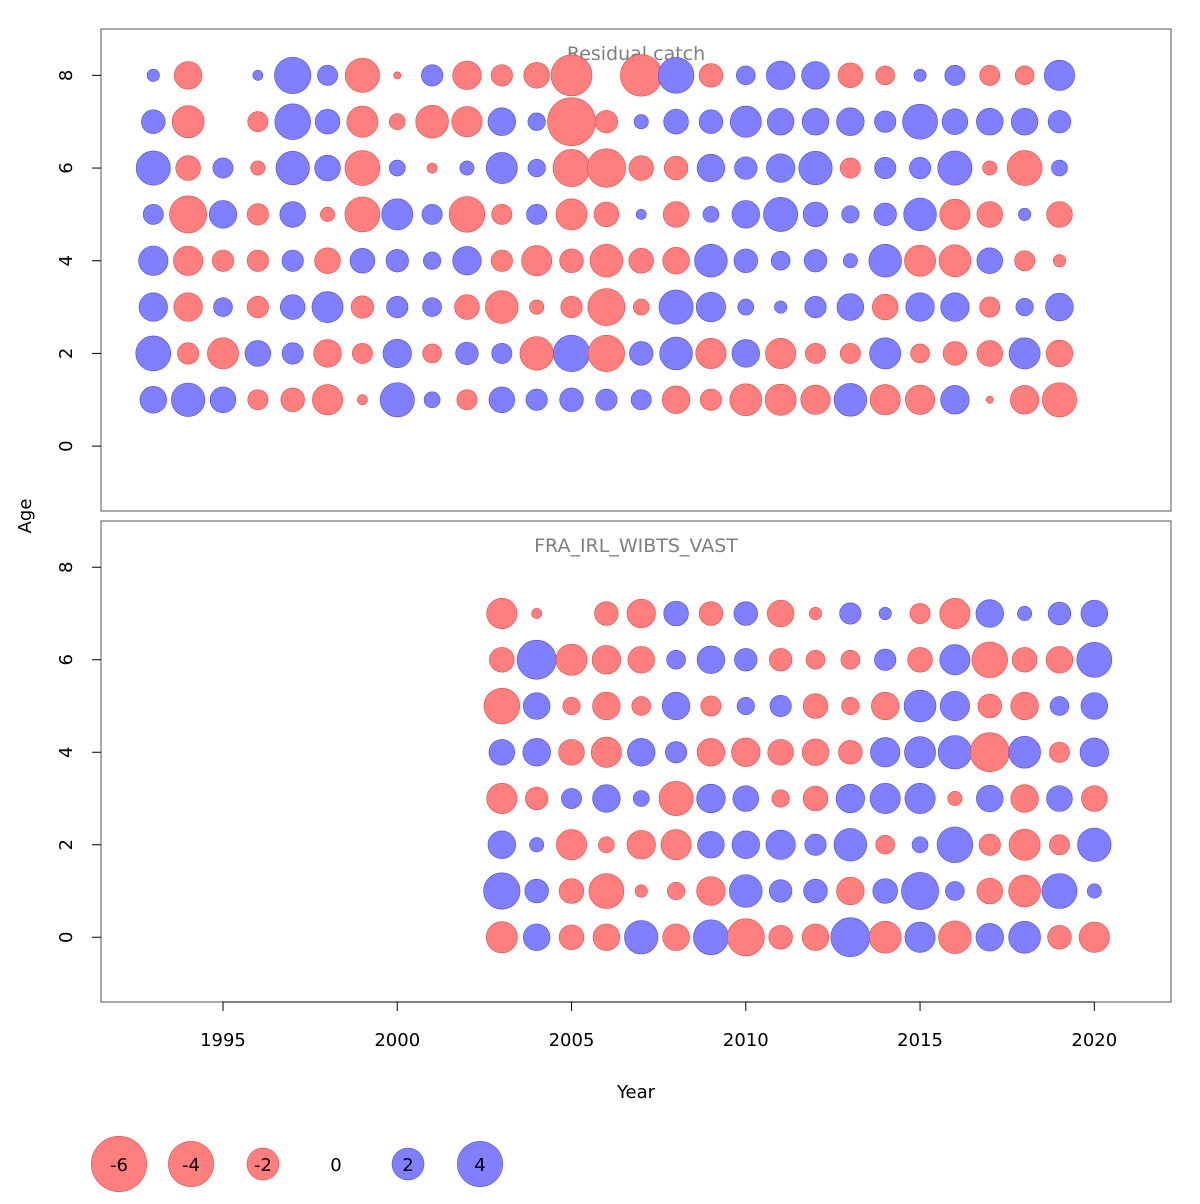 Image resolution: width=1200 pixels, height=1204 pixels. What do you see at coordinates (223, 1040) in the screenshot?
I see `x-tick-label: 1995` at bounding box center [223, 1040].